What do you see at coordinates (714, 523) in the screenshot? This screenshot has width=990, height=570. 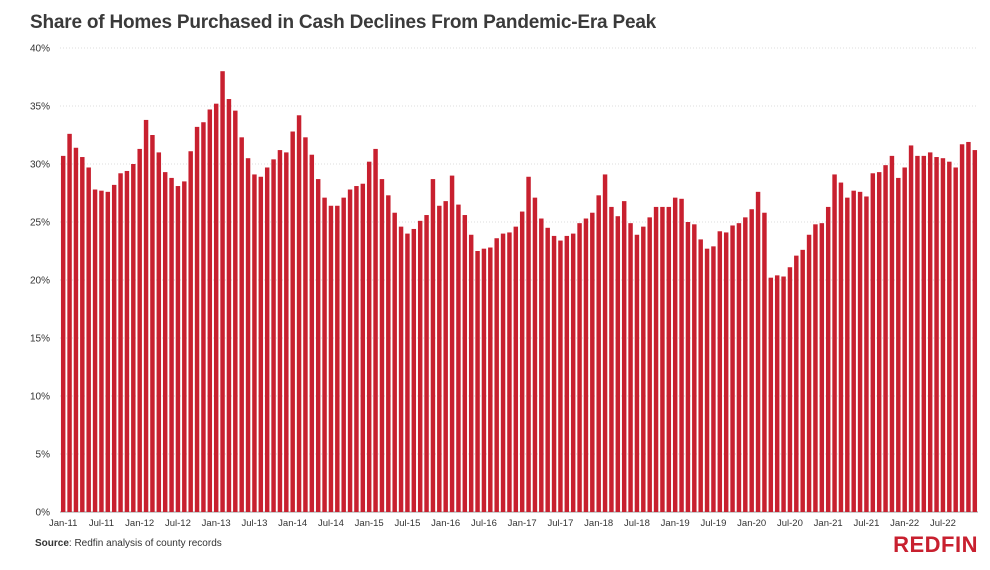 I see `x-tick-label: Jul-19` at bounding box center [714, 523].